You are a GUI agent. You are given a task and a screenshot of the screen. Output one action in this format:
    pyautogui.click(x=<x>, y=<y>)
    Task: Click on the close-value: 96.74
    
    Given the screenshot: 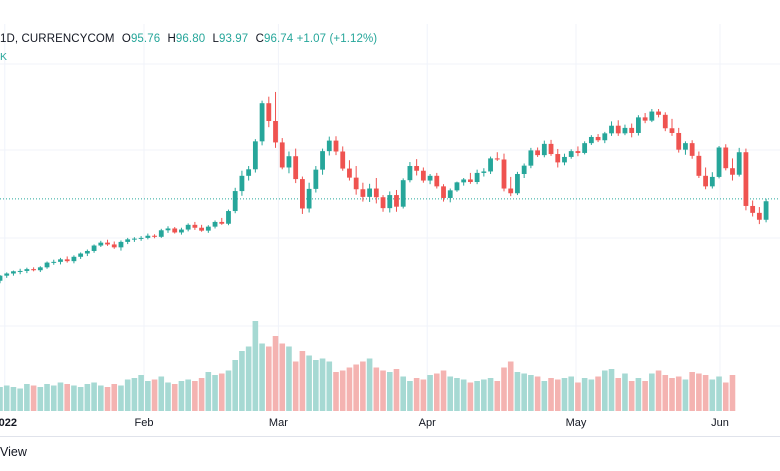 What is the action you would take?
    pyautogui.click(x=278, y=39)
    